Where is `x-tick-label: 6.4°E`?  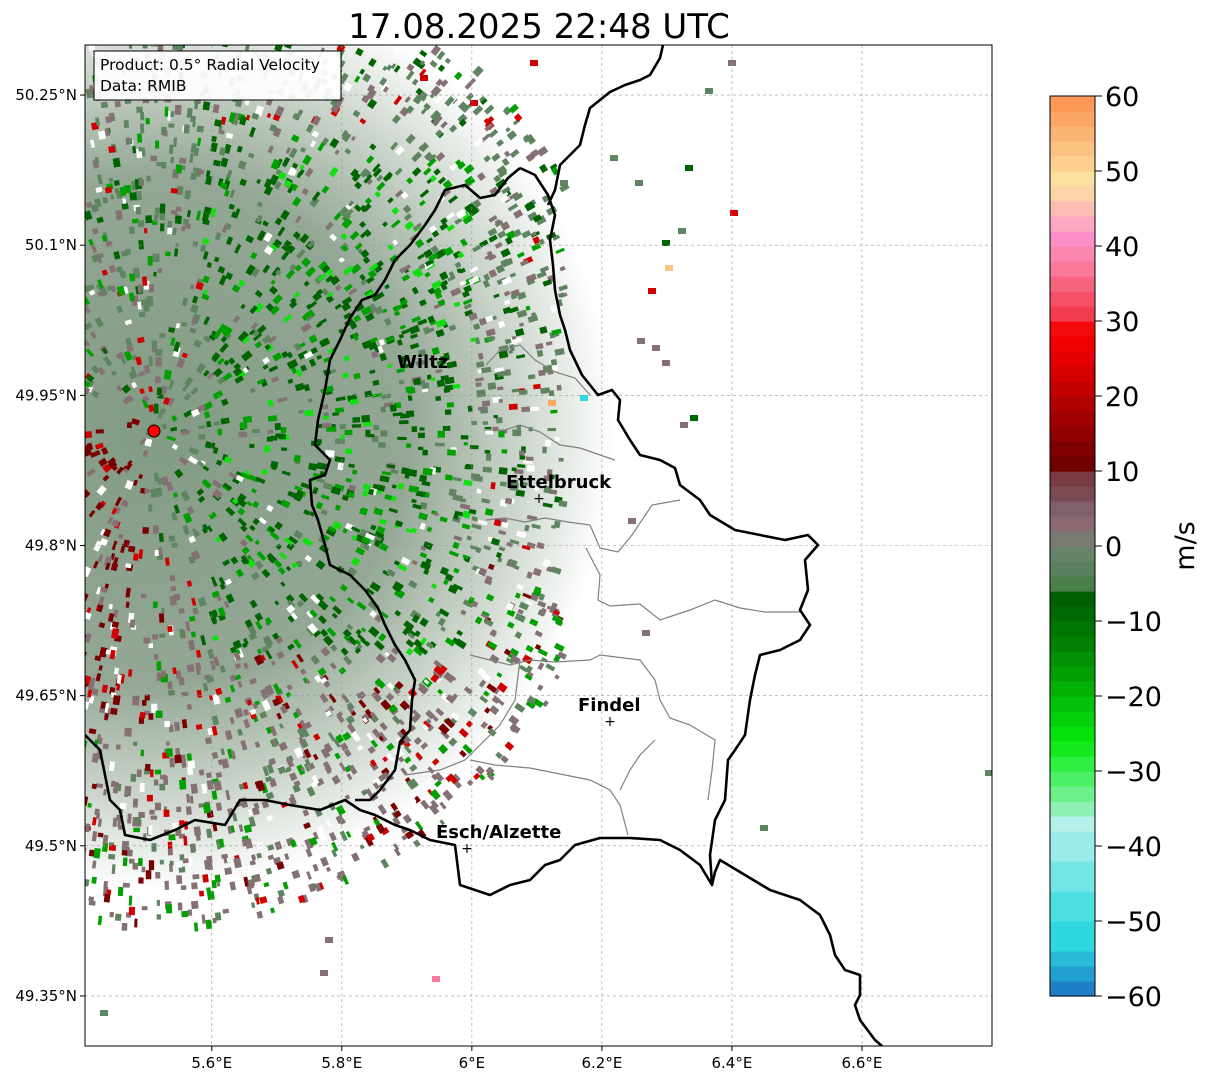 x-tick-label: 6.4°E is located at coordinates (732, 1063).